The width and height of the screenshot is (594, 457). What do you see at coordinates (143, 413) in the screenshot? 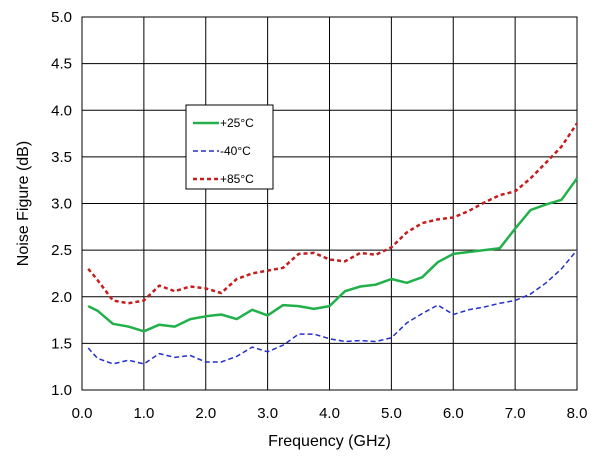
I see `x-tick-label: 1.0` at bounding box center [143, 413].